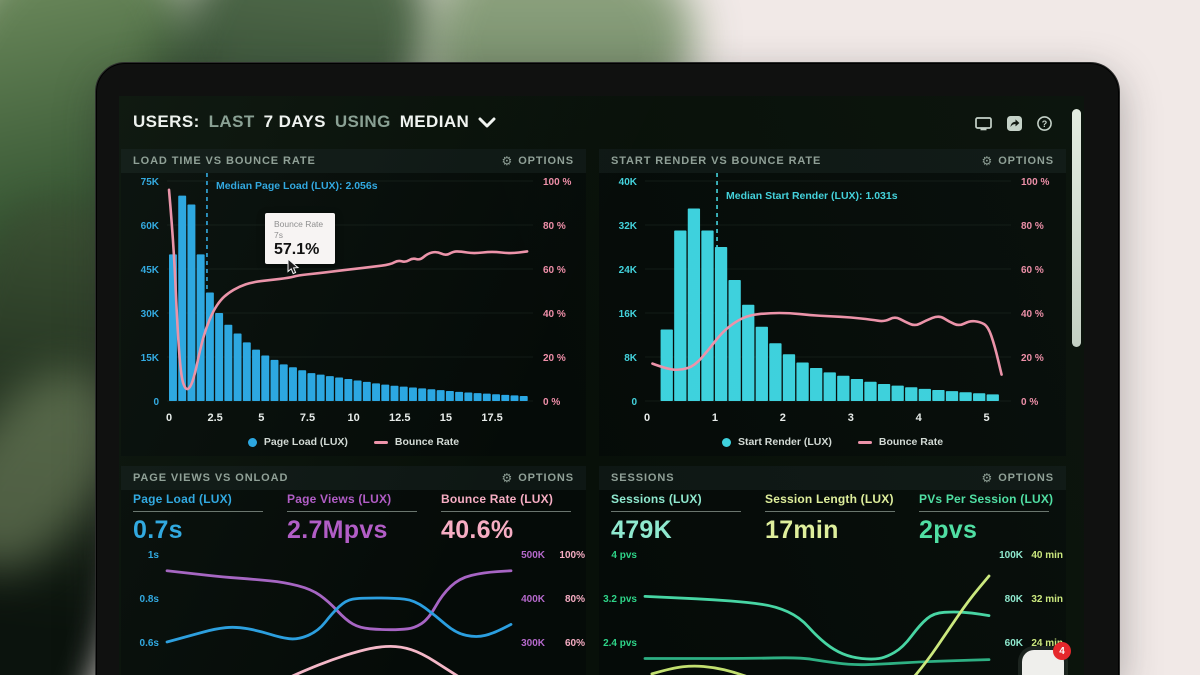 Image resolution: width=1200 pixels, height=675 pixels. What do you see at coordinates (353, 442) in the screenshot?
I see `chart-legend: Page Load (LUX) Bounce Rate` at bounding box center [353, 442].